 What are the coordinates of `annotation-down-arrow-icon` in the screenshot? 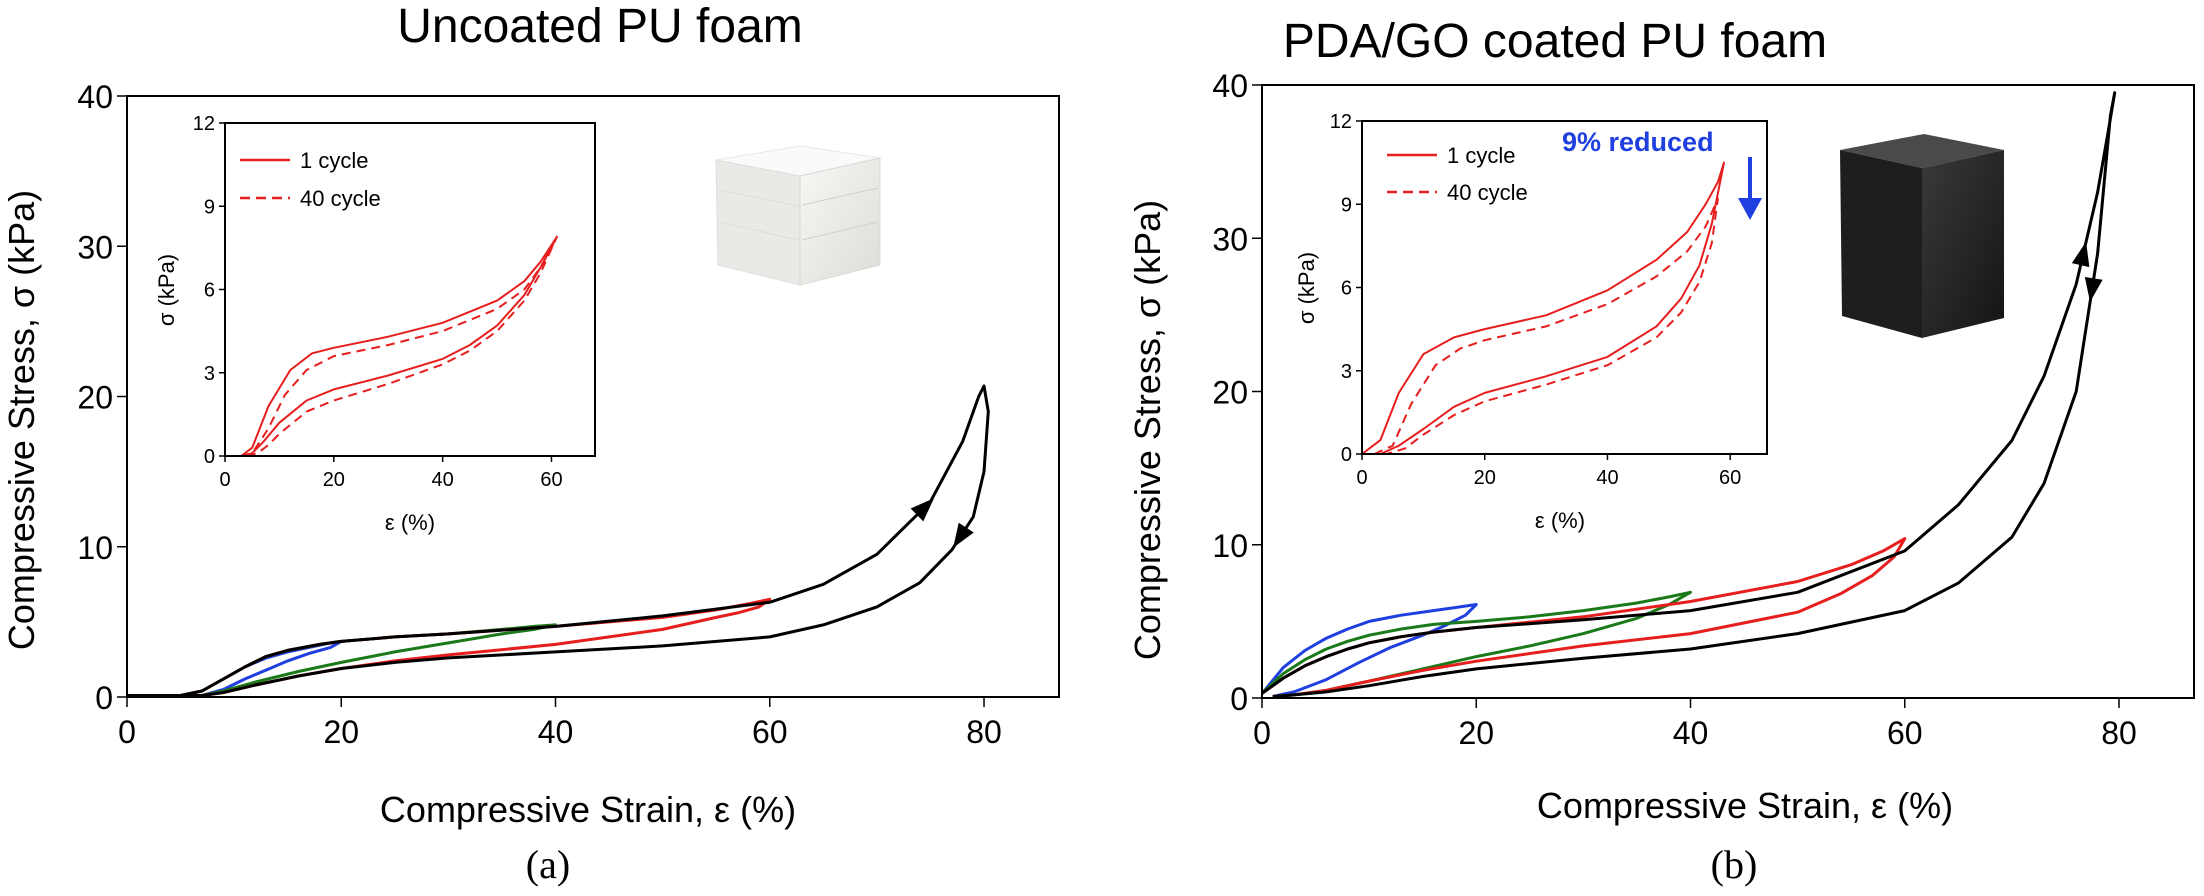 It's located at (1750, 188).